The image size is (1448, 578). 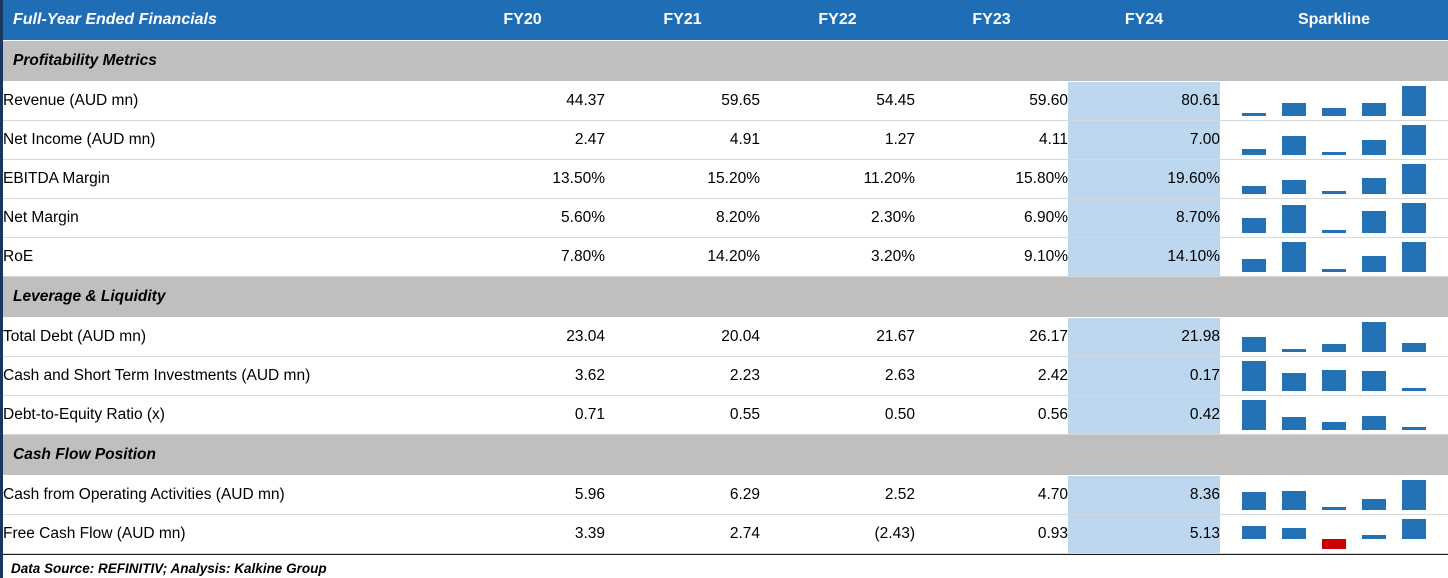 What do you see at coordinates (991, 140) in the screenshot?
I see `value-cell-fy23: 4.11` at bounding box center [991, 140].